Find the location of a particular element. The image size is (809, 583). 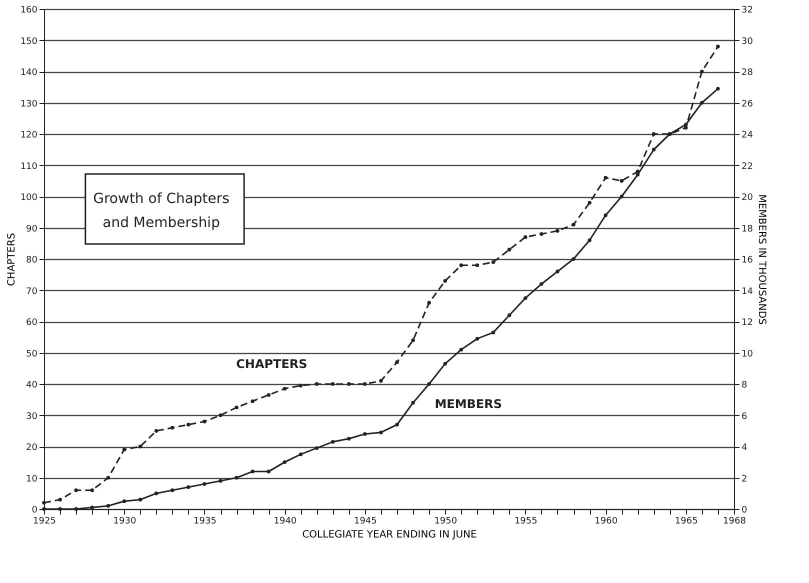

y2-tick-label: 24 is located at coordinates (748, 135).